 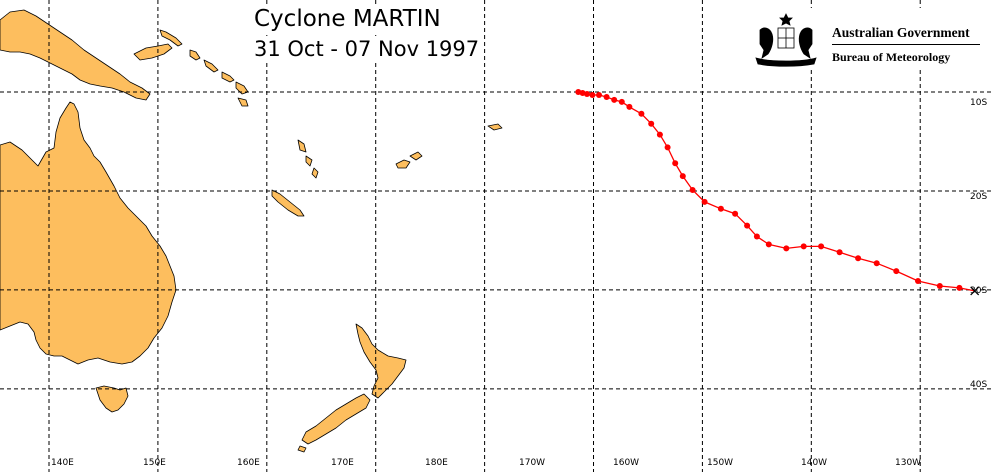 I want to click on lon-label-150e: 150E, so click(x=154, y=463).